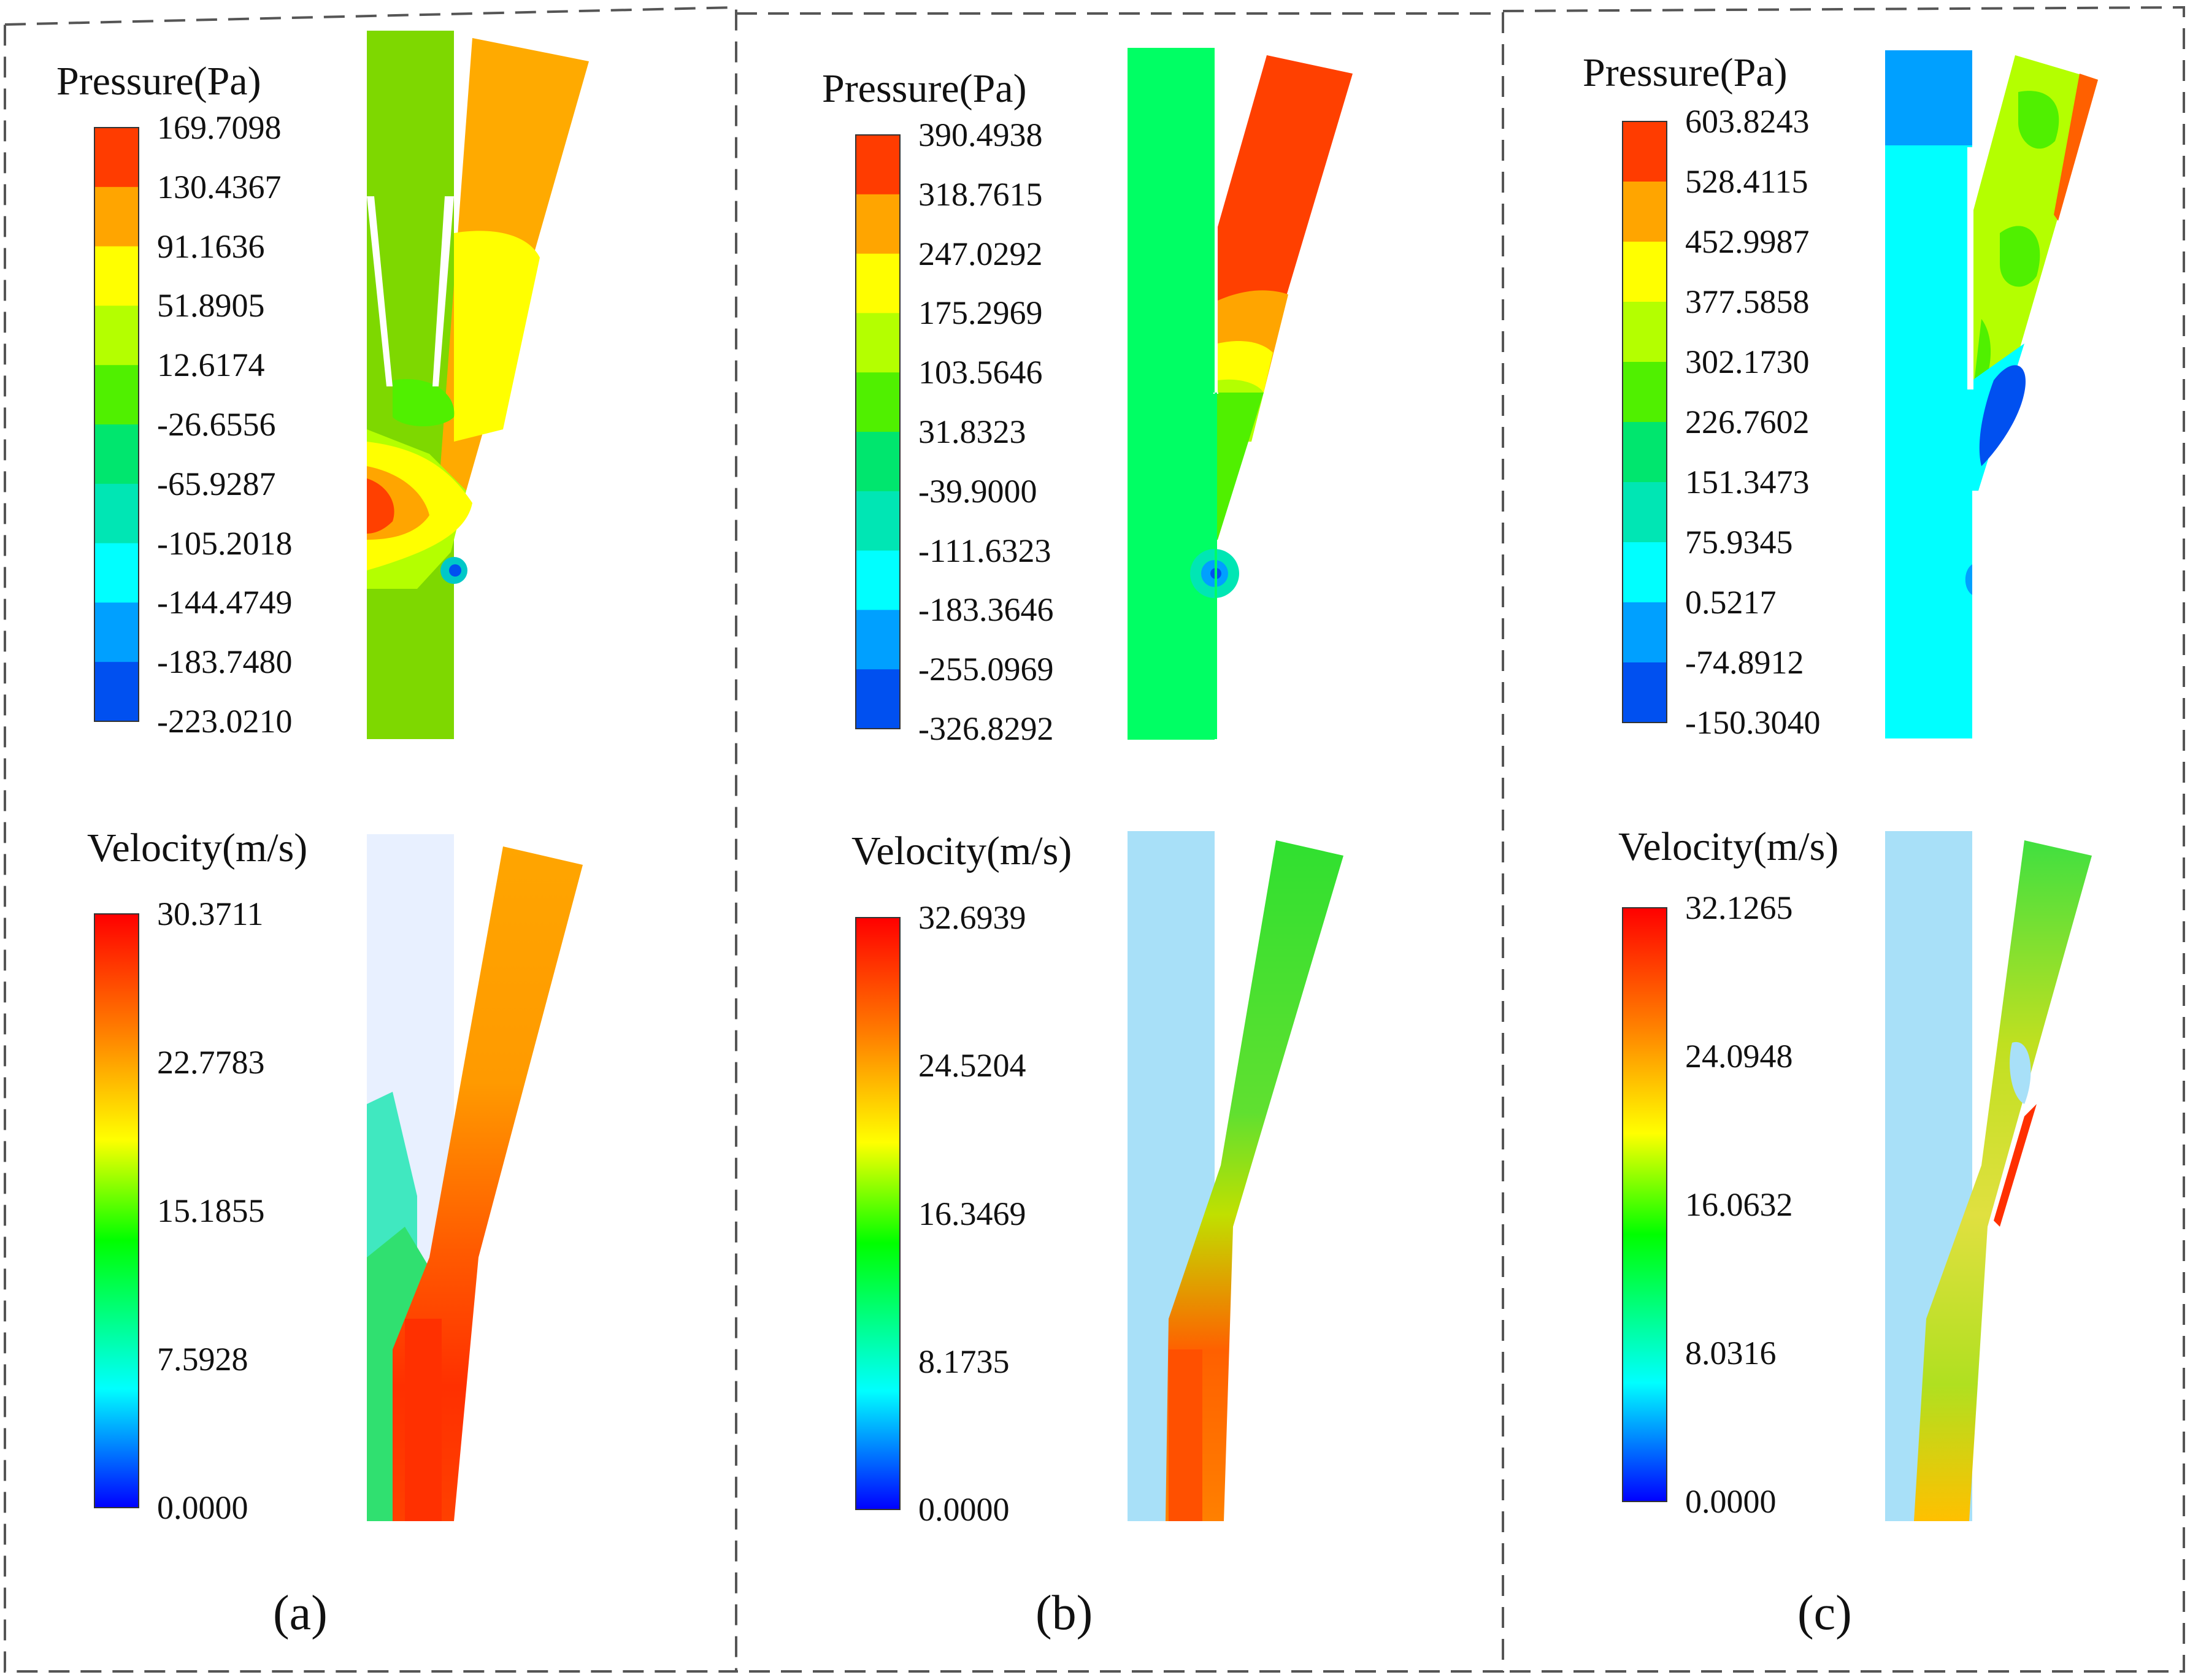 This screenshot has width=2190, height=1680. I want to click on pressure-tick-label: 51.8905, so click(211, 305).